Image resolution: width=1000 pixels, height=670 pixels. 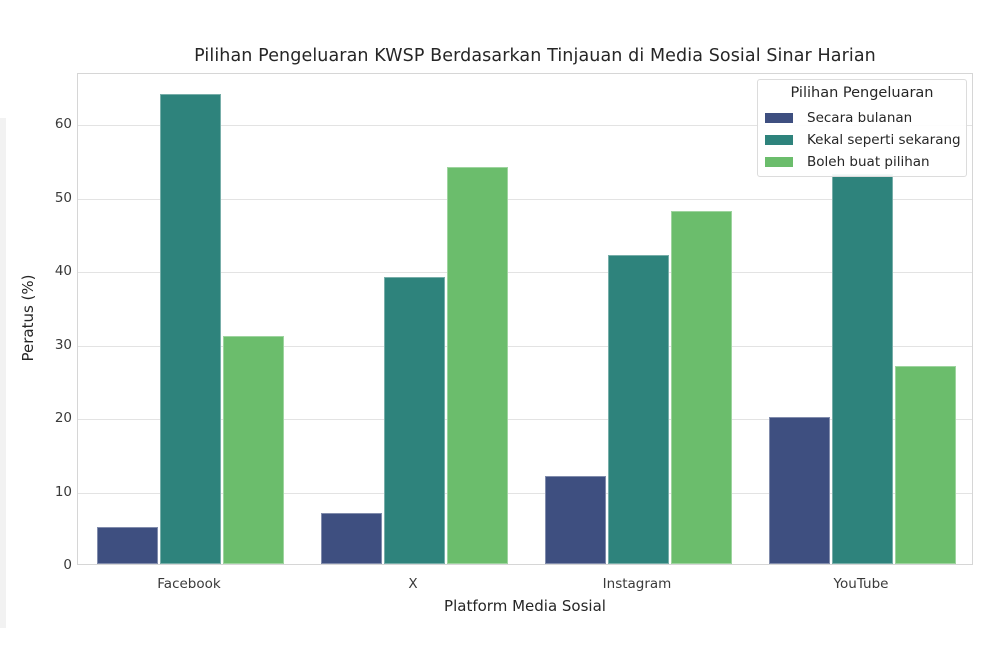 What do you see at coordinates (63, 418) in the screenshot?
I see `y-tick-label: 20` at bounding box center [63, 418].